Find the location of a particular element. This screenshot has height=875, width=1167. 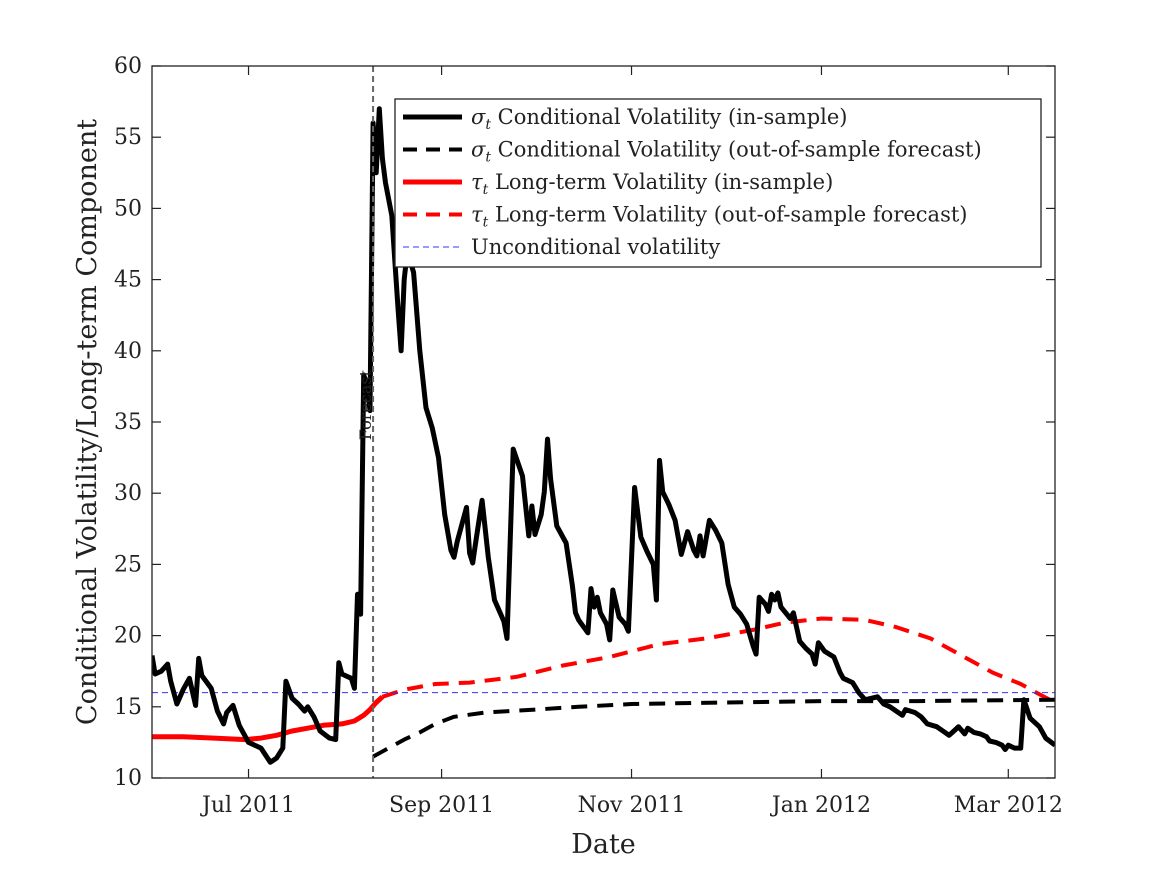

legend-label: Unconditional volatility is located at coordinates (595, 247).